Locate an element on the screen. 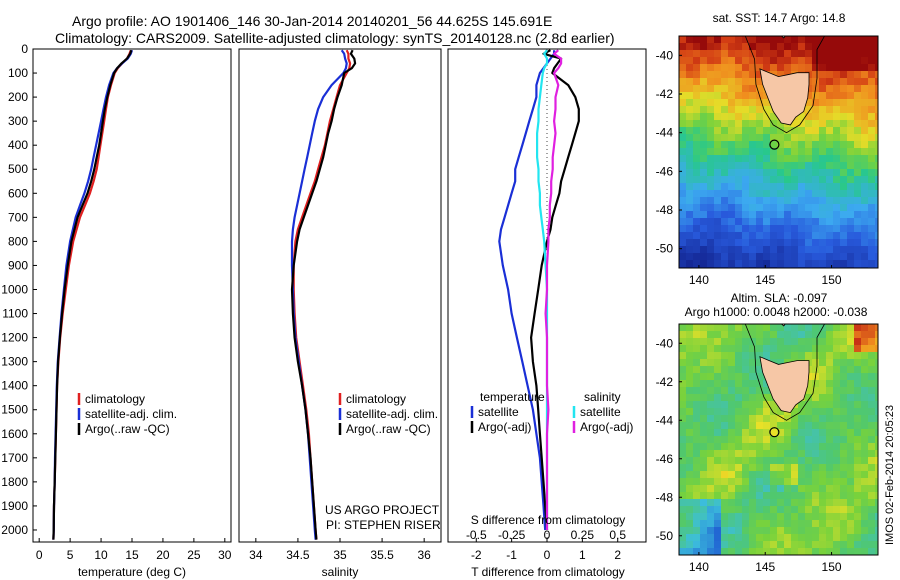  salinity-diff-tick-label: -0.25 is located at coordinates (512, 535).